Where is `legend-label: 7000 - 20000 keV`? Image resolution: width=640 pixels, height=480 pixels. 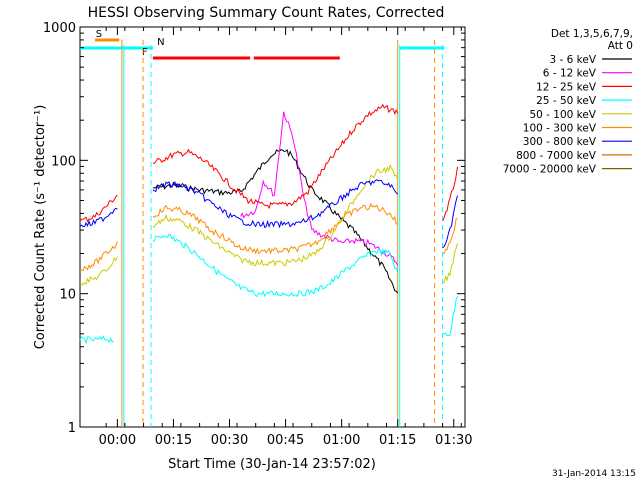
legend-label: 7000 - 20000 keV is located at coordinates (550, 170).